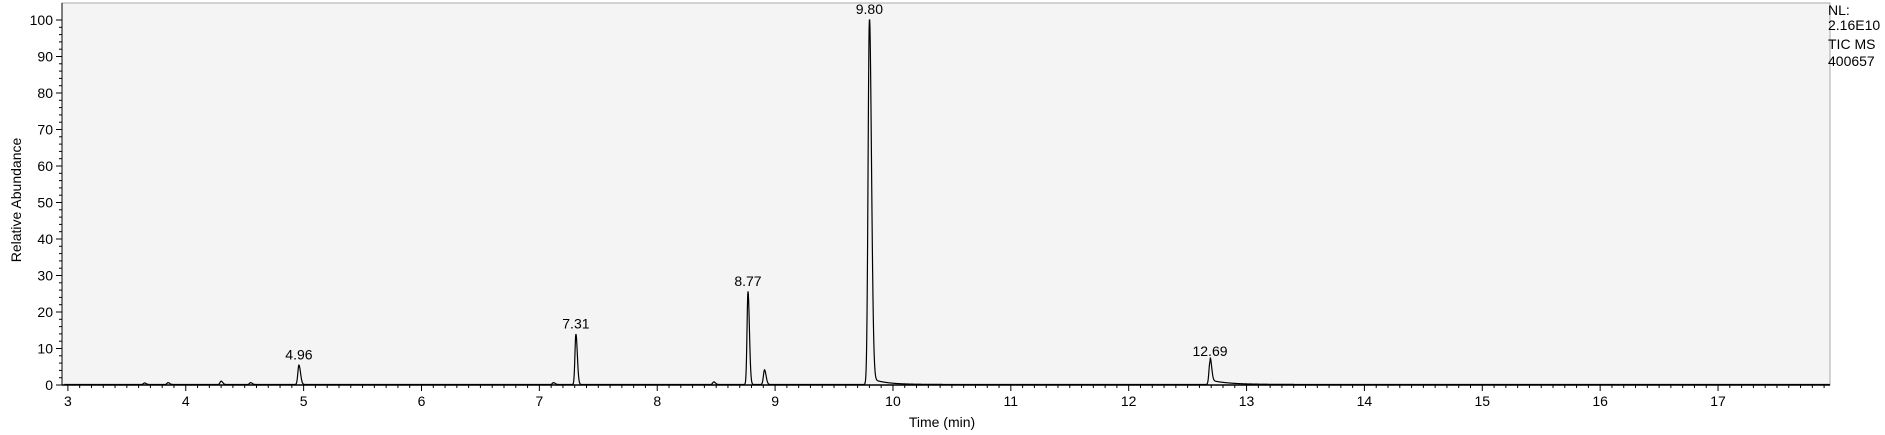 Image resolution: width=1885 pixels, height=435 pixels. Describe the element at coordinates (45, 166) in the screenshot. I see `y-tick-label: 60` at that location.